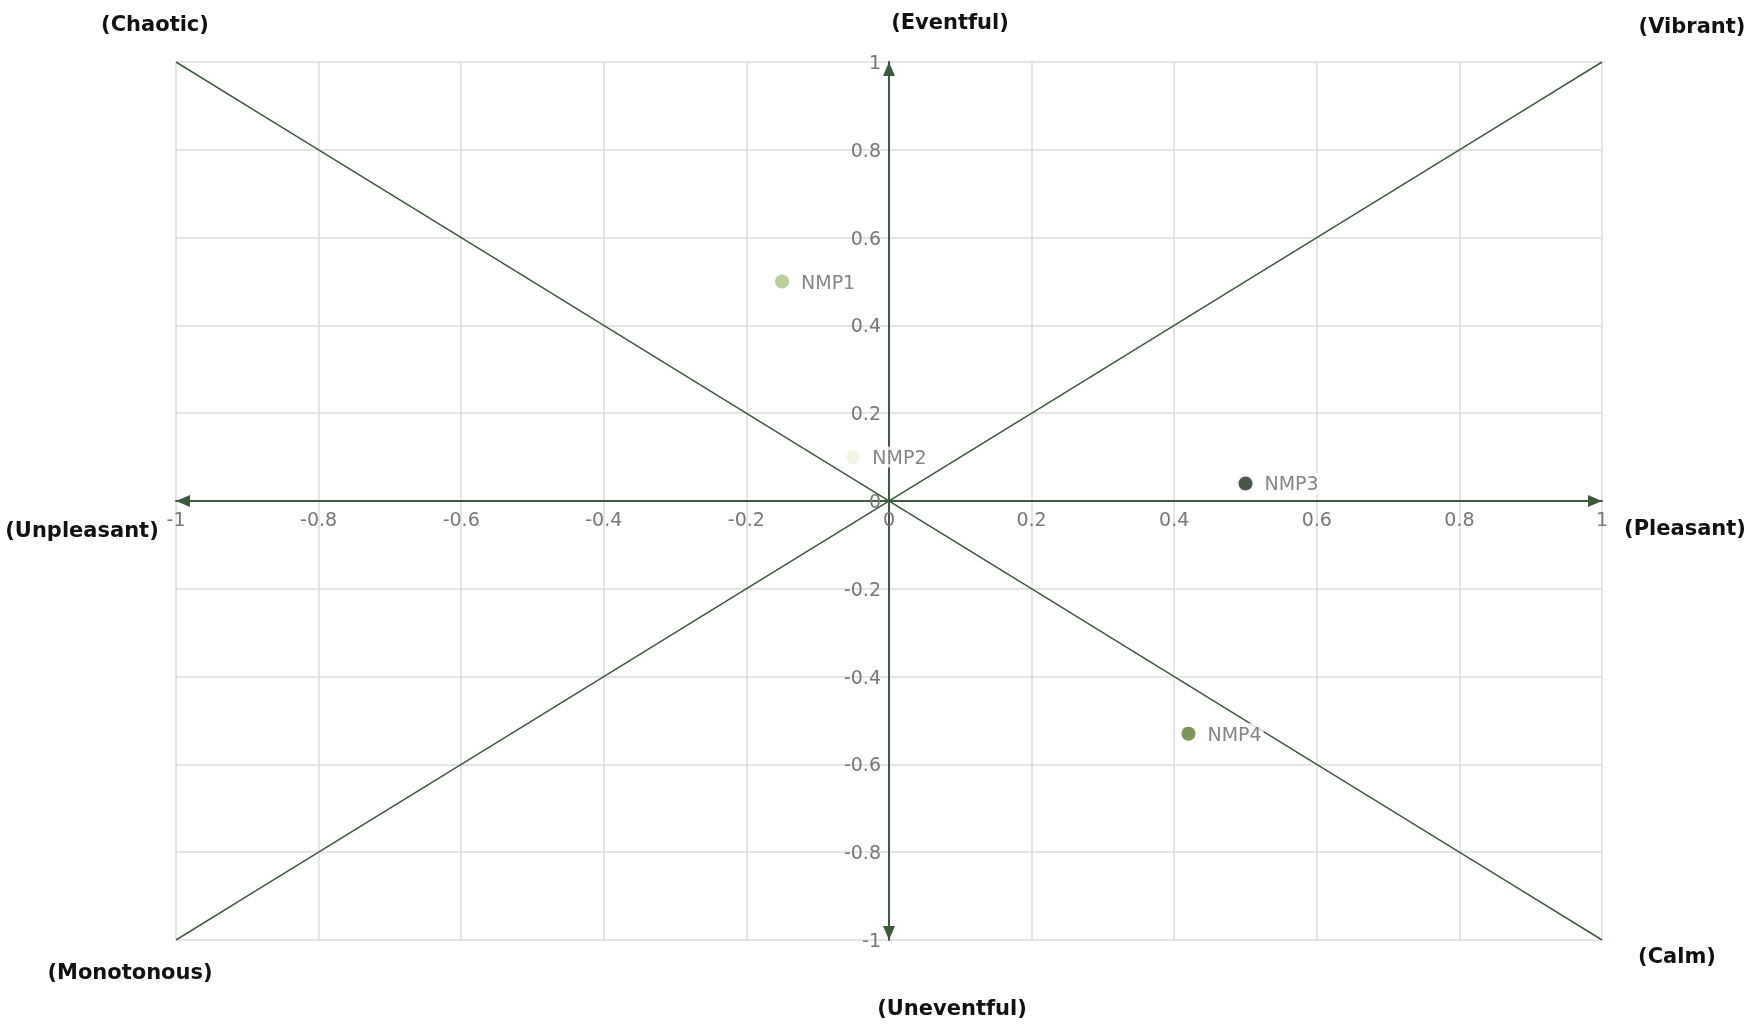  I want to click on x-tick-label: -0.6, so click(461, 518).